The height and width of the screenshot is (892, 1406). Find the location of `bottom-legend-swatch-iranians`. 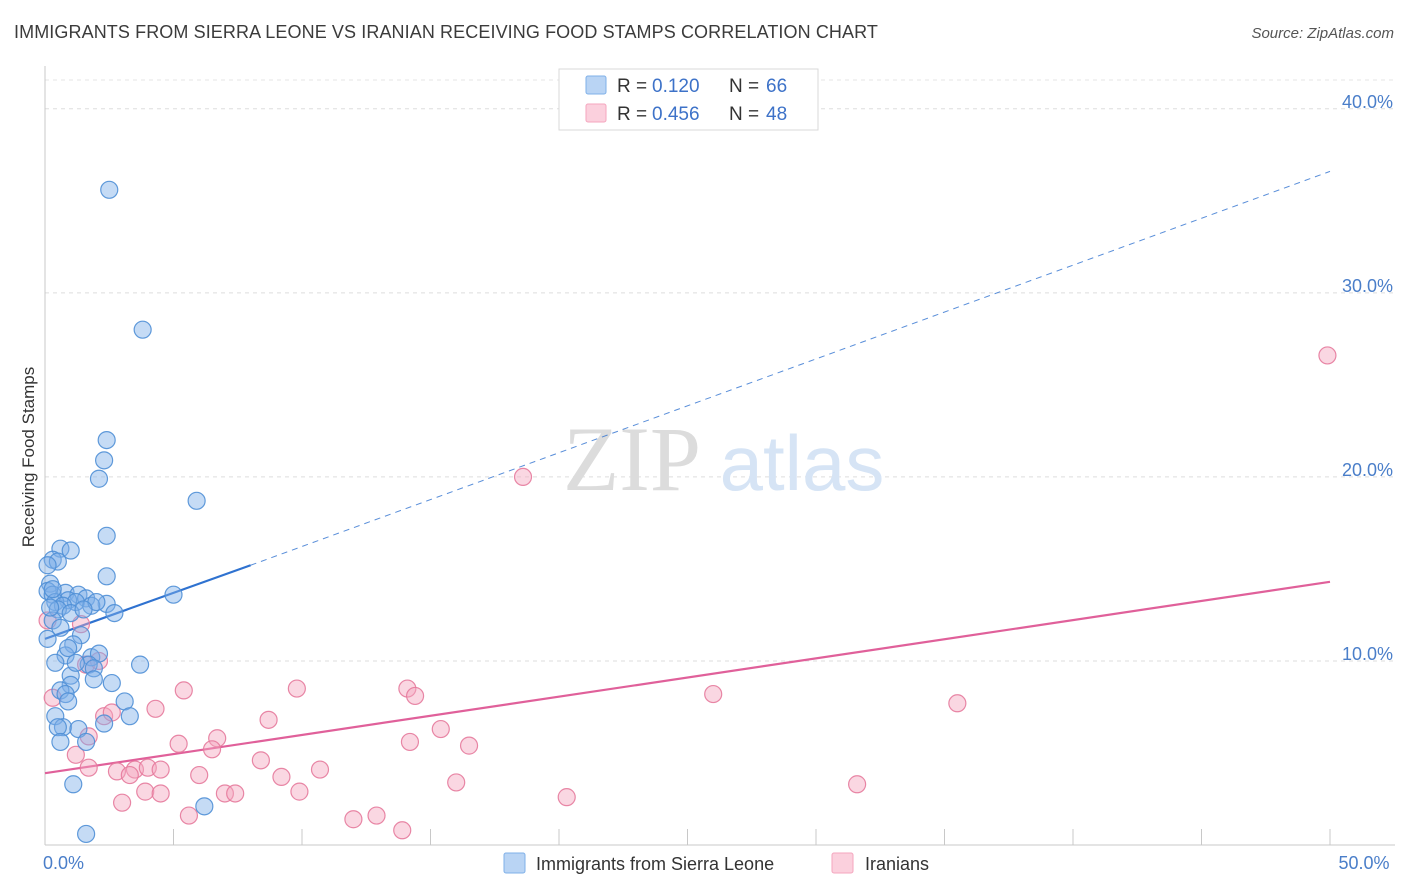

bottom-legend-swatch-iranians is located at coordinates (842, 863).